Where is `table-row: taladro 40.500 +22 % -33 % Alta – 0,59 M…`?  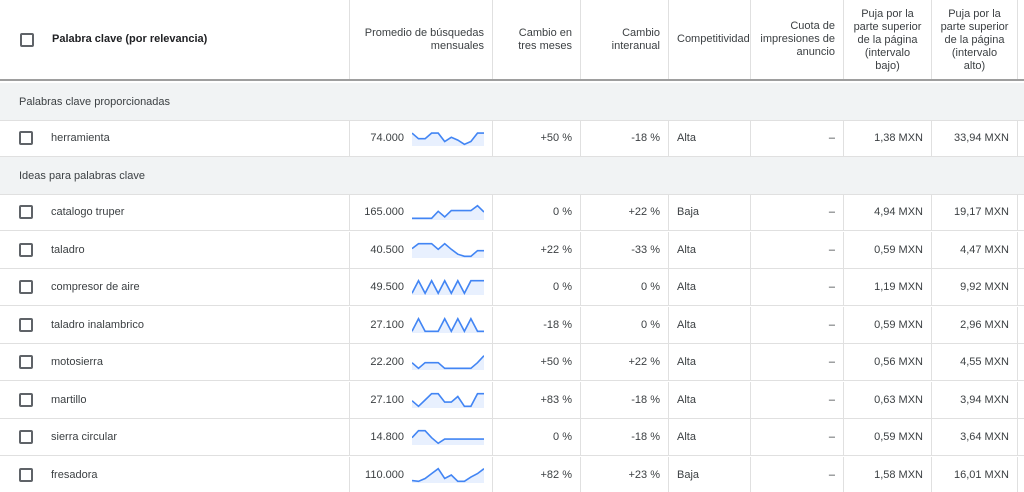 table-row: taladro 40.500 +22 % -33 % Alta – 0,59 M… is located at coordinates (512, 250).